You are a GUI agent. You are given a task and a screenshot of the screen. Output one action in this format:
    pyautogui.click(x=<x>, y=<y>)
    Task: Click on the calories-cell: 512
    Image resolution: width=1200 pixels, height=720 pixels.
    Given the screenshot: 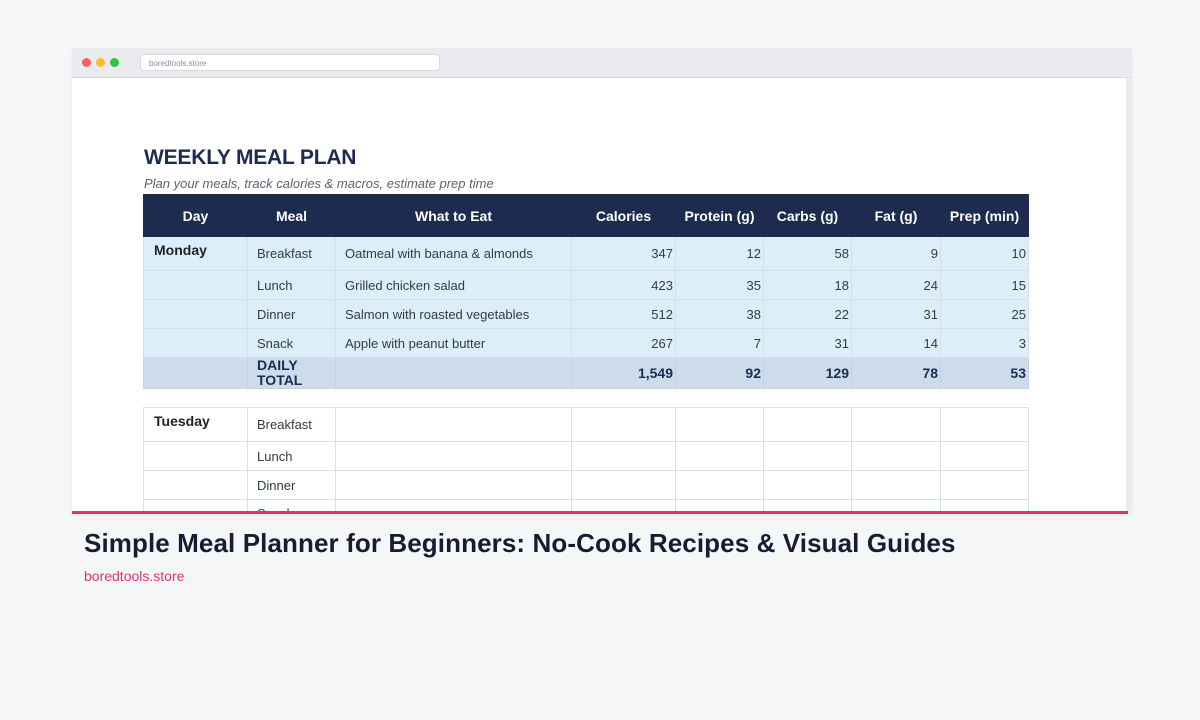 What is the action you would take?
    pyautogui.click(x=623, y=314)
    